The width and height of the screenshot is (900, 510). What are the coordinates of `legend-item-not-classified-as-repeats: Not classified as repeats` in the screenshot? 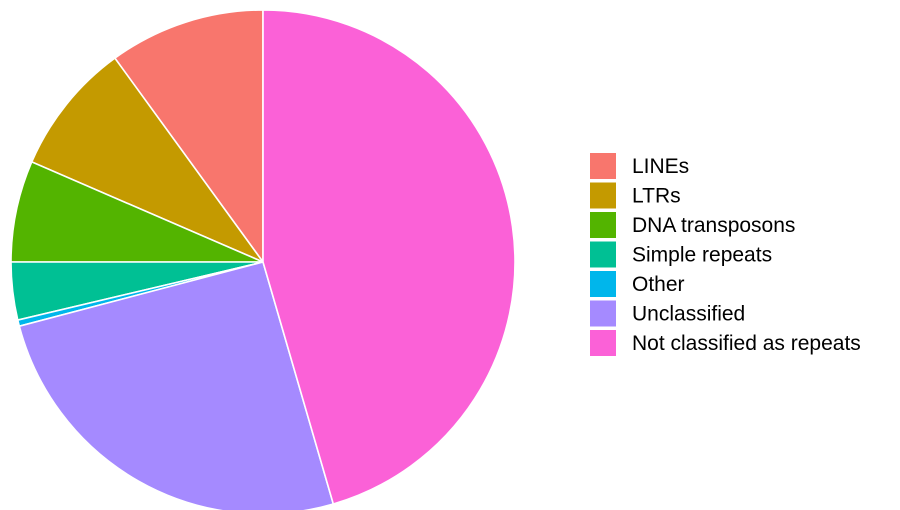 It's located at (725, 343).